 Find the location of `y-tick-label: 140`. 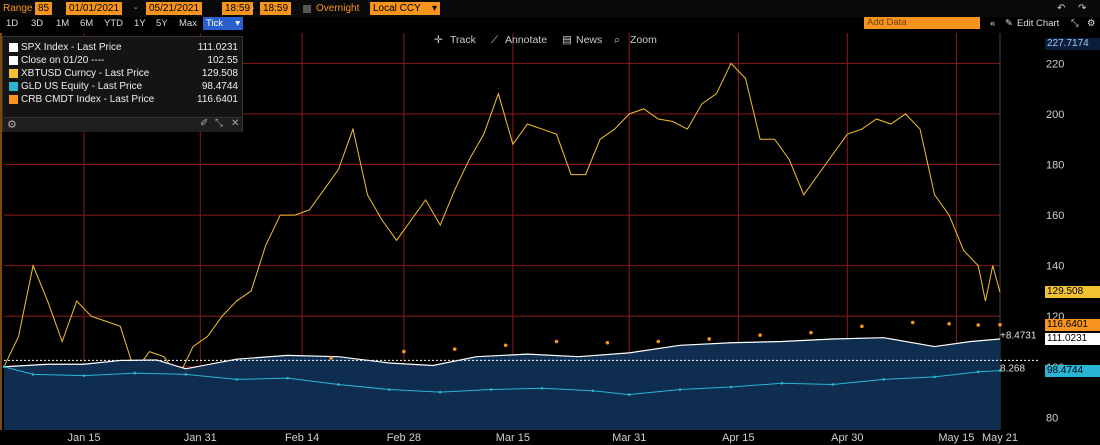

y-tick-label: 140 is located at coordinates (1055, 267).